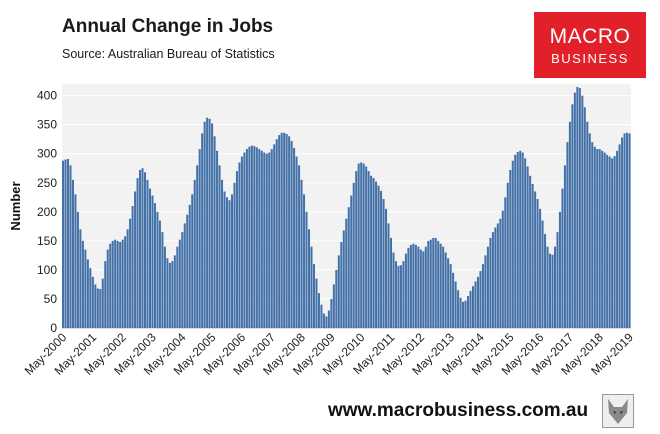 The height and width of the screenshot is (434, 660). I want to click on footer-url: www.macrobusiness.com.au, so click(458, 410).